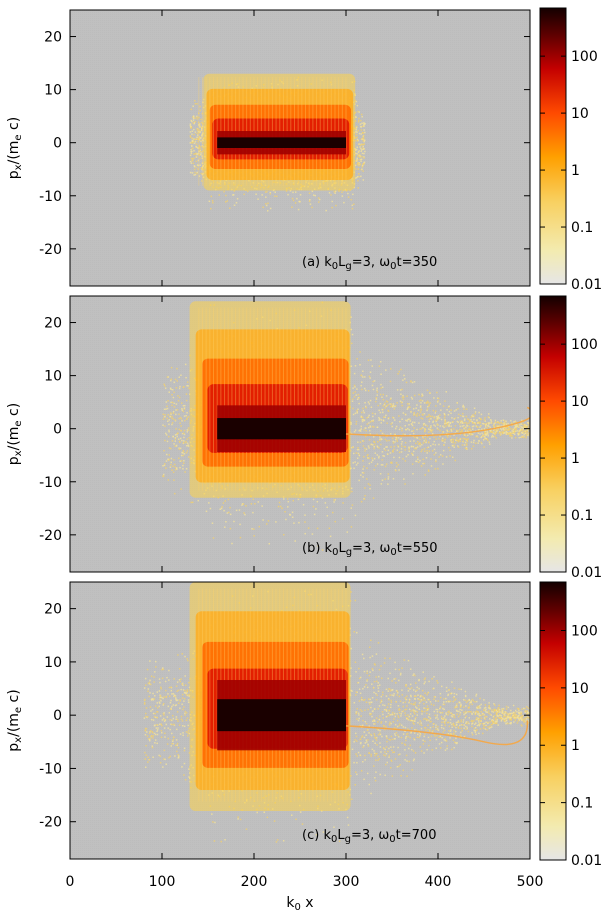 This screenshot has height=913, width=614. What do you see at coordinates (370, 549) in the screenshot?
I see `panel-annotation: (b) k0Lg=3, ω0t=550` at bounding box center [370, 549].